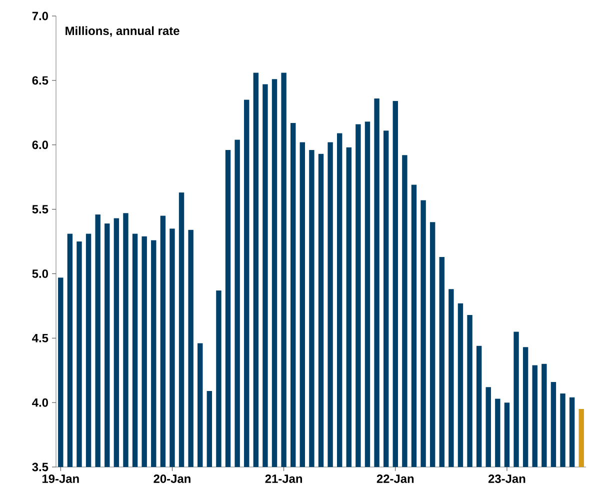  I want to click on x-tick-label: 20-Jan, so click(172, 478).